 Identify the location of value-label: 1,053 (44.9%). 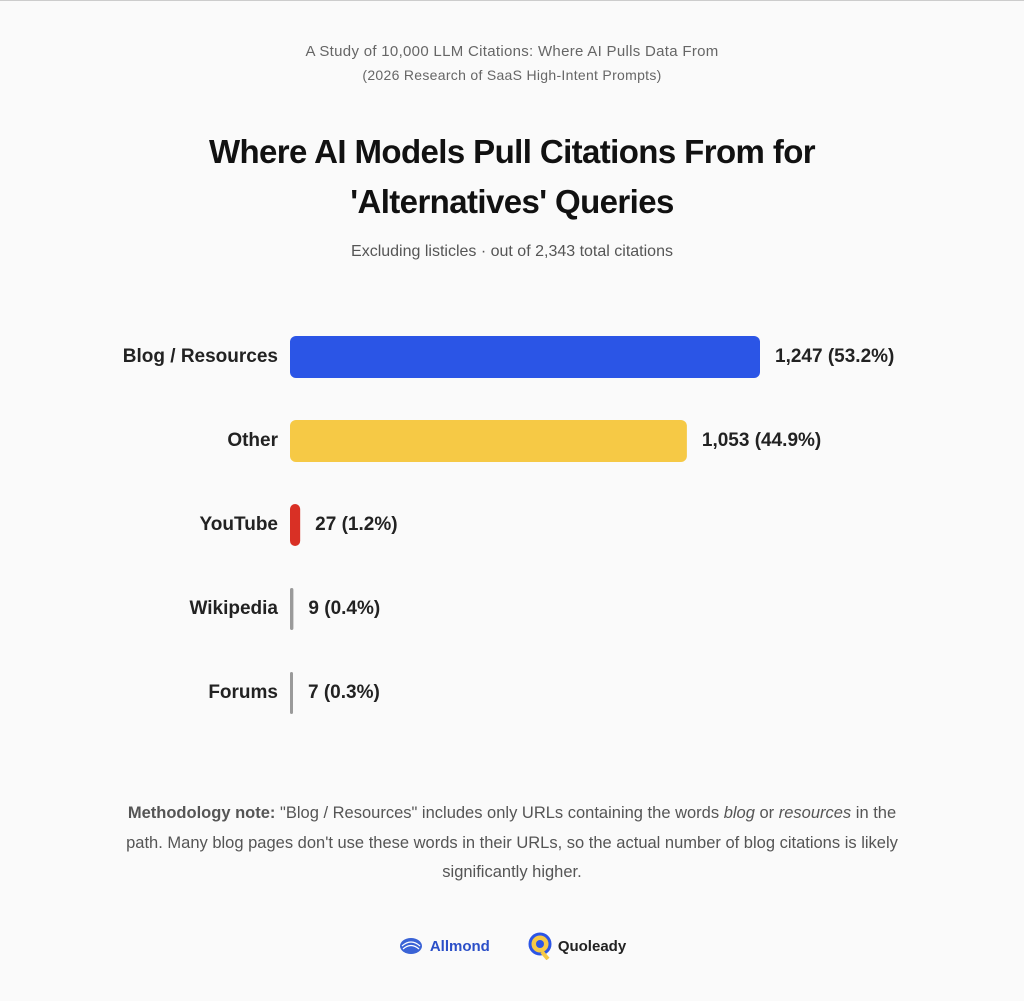
(761, 440).